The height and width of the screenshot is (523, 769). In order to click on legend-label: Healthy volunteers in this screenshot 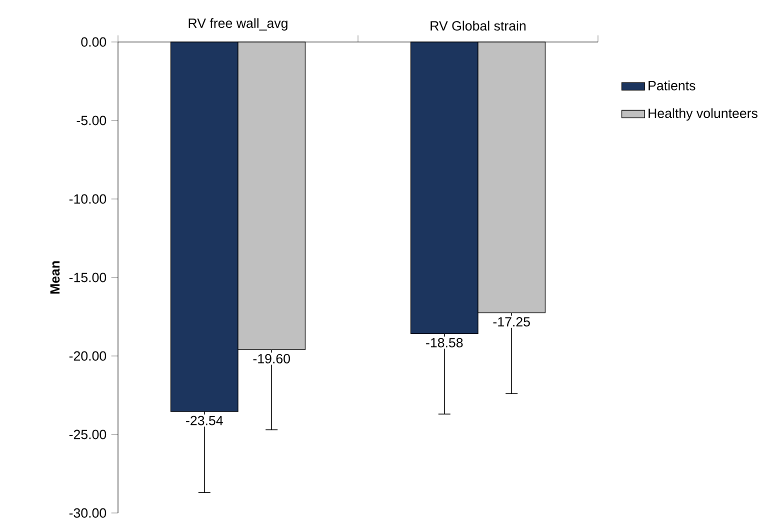, I will do `click(703, 114)`.